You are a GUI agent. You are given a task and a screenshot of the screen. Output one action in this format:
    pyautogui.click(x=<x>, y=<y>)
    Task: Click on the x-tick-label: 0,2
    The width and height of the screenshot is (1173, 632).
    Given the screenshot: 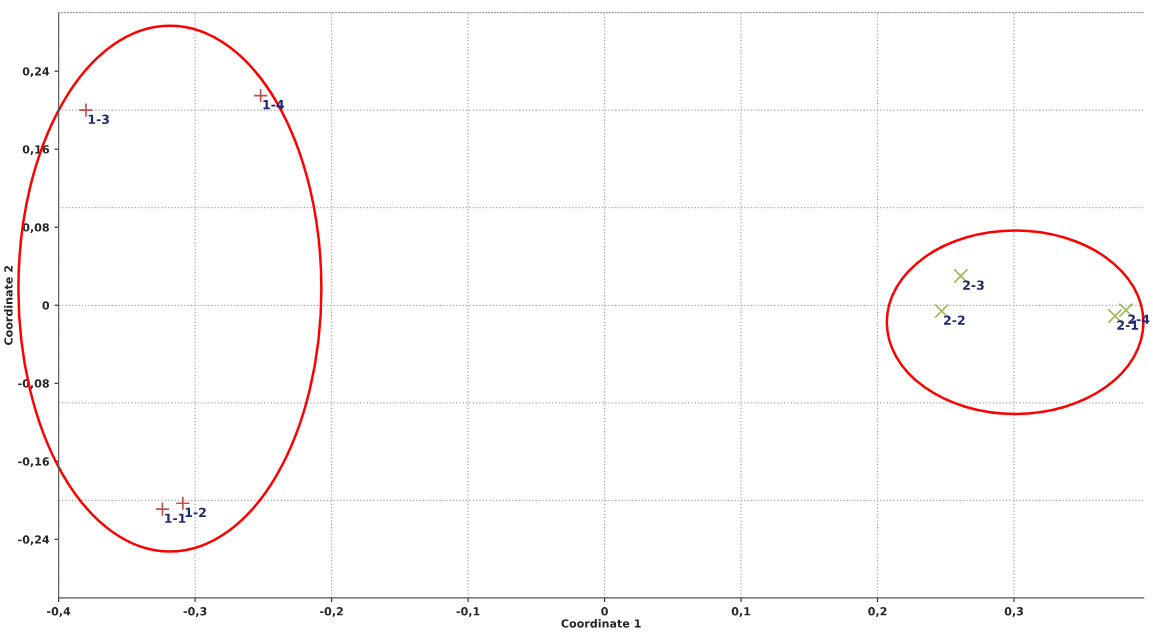 What is the action you would take?
    pyautogui.click(x=877, y=612)
    